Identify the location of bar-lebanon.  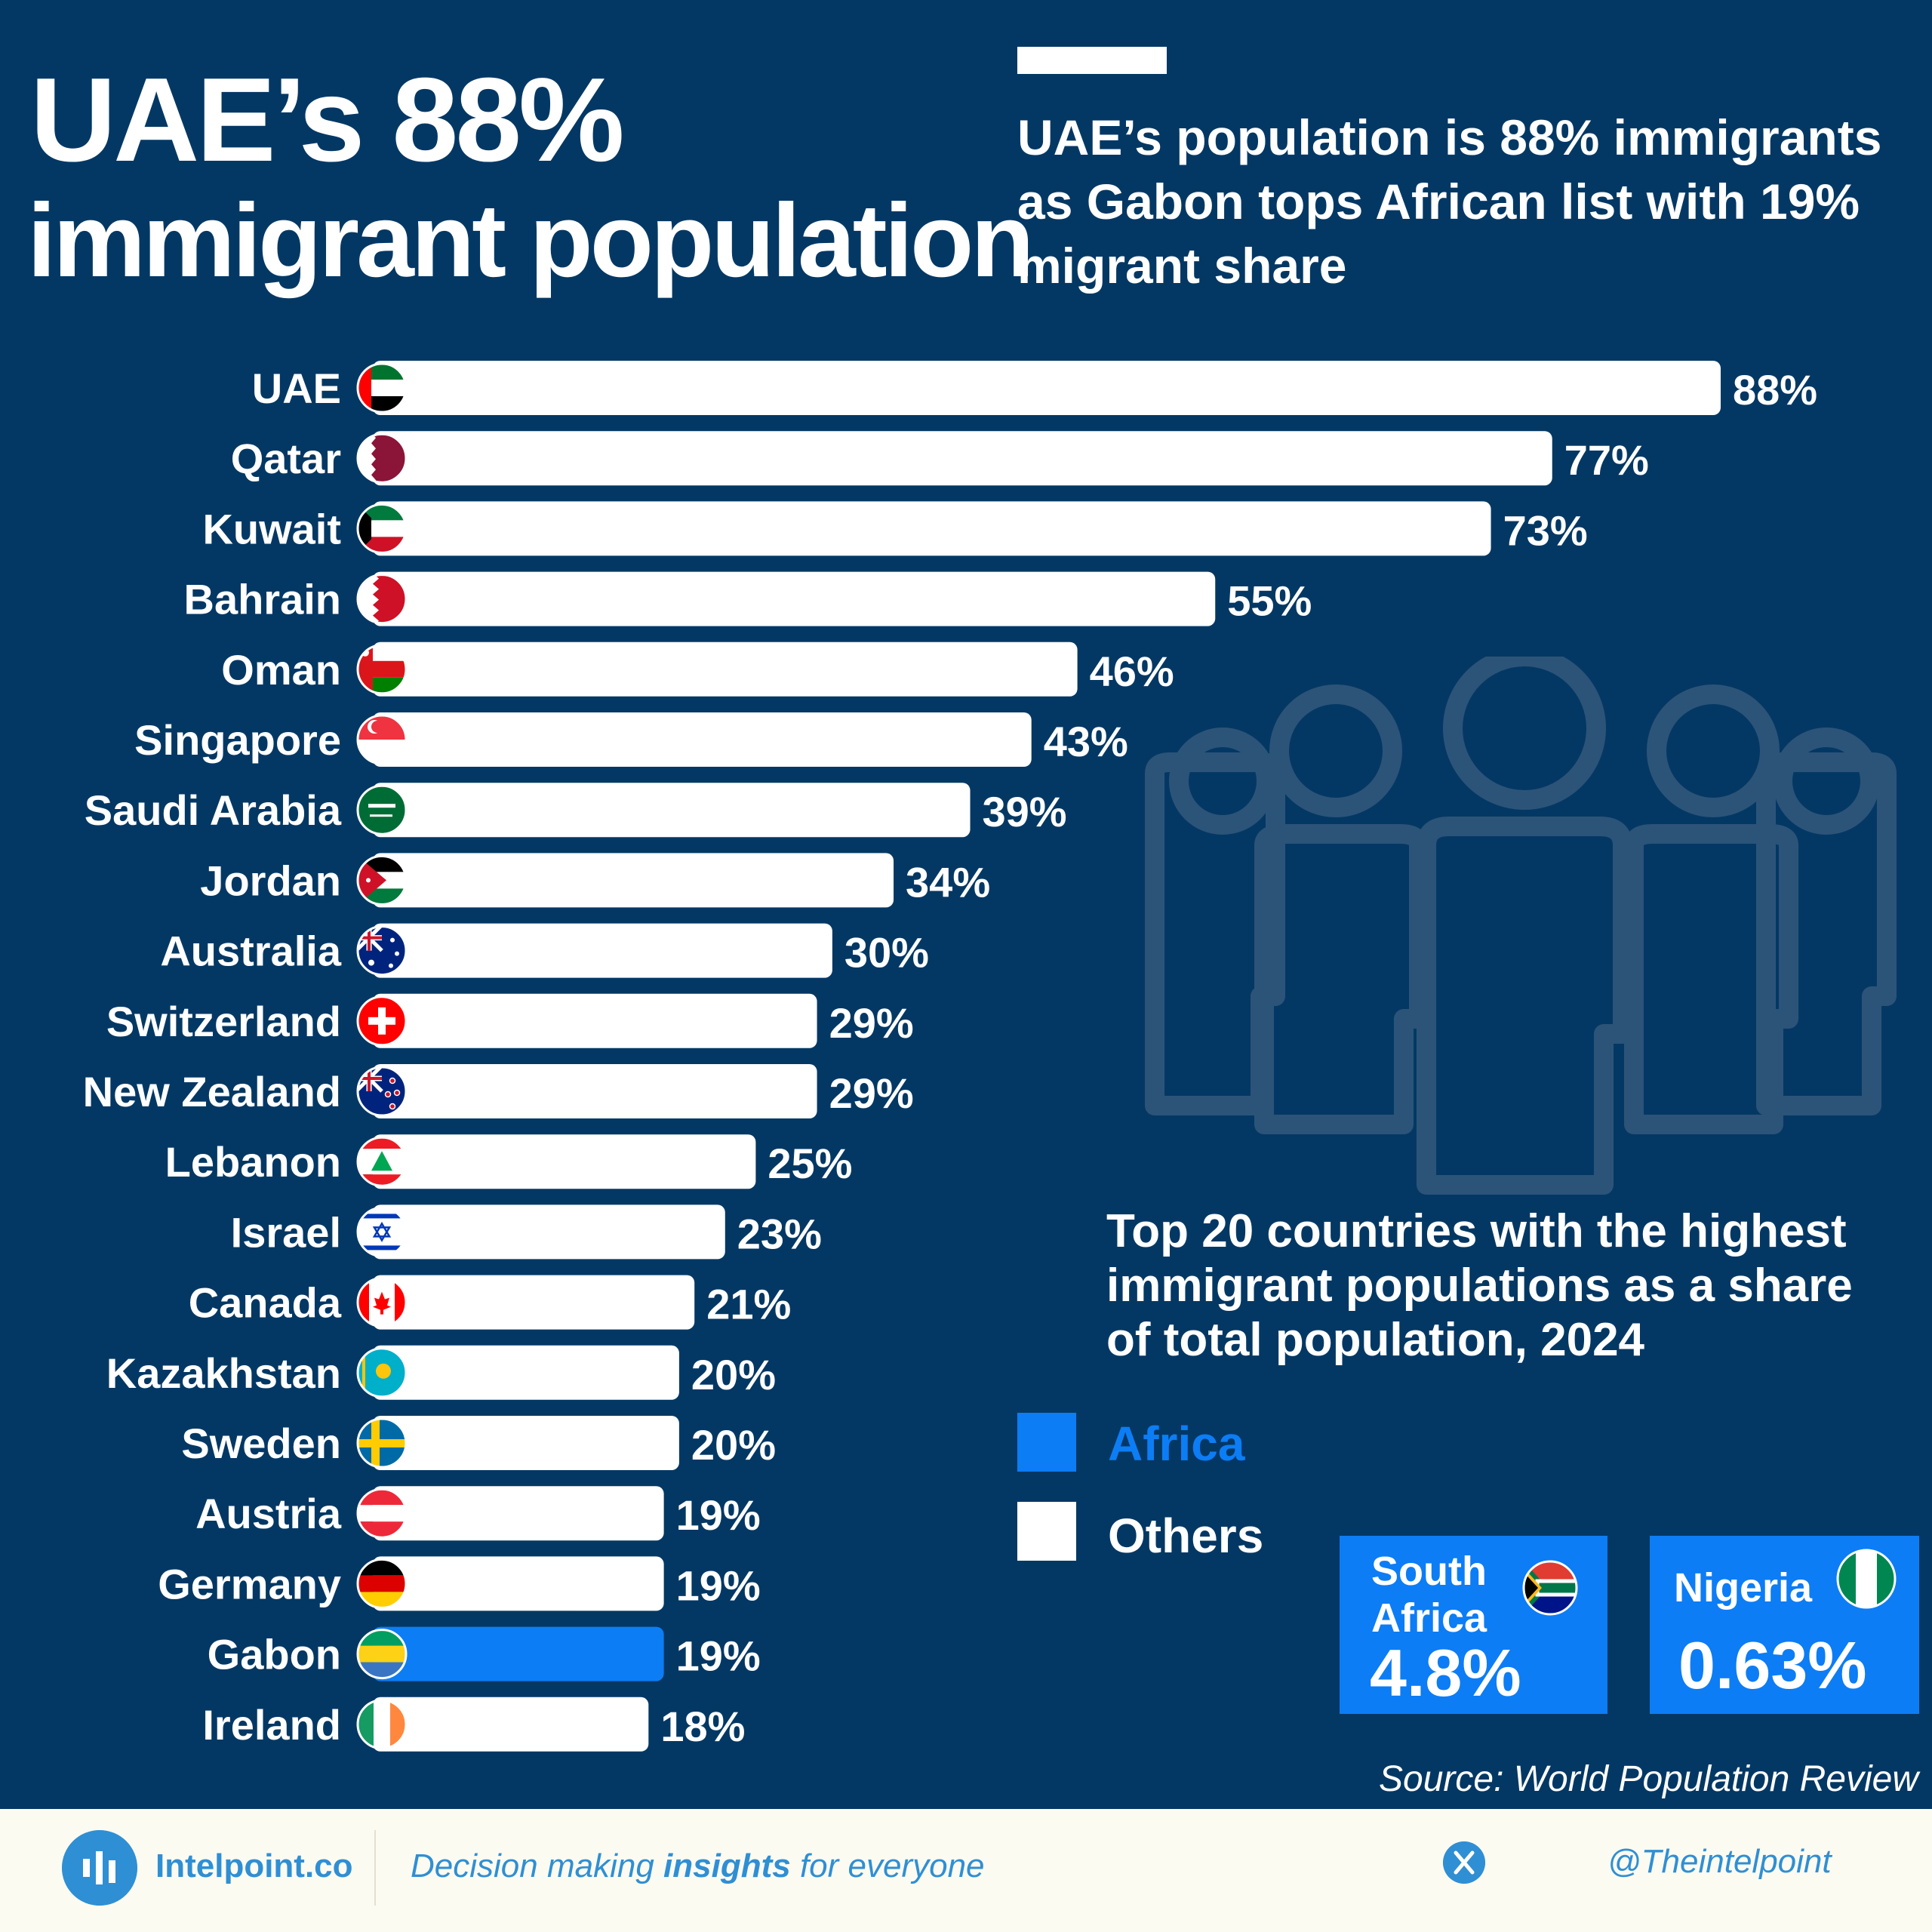
(564, 1161).